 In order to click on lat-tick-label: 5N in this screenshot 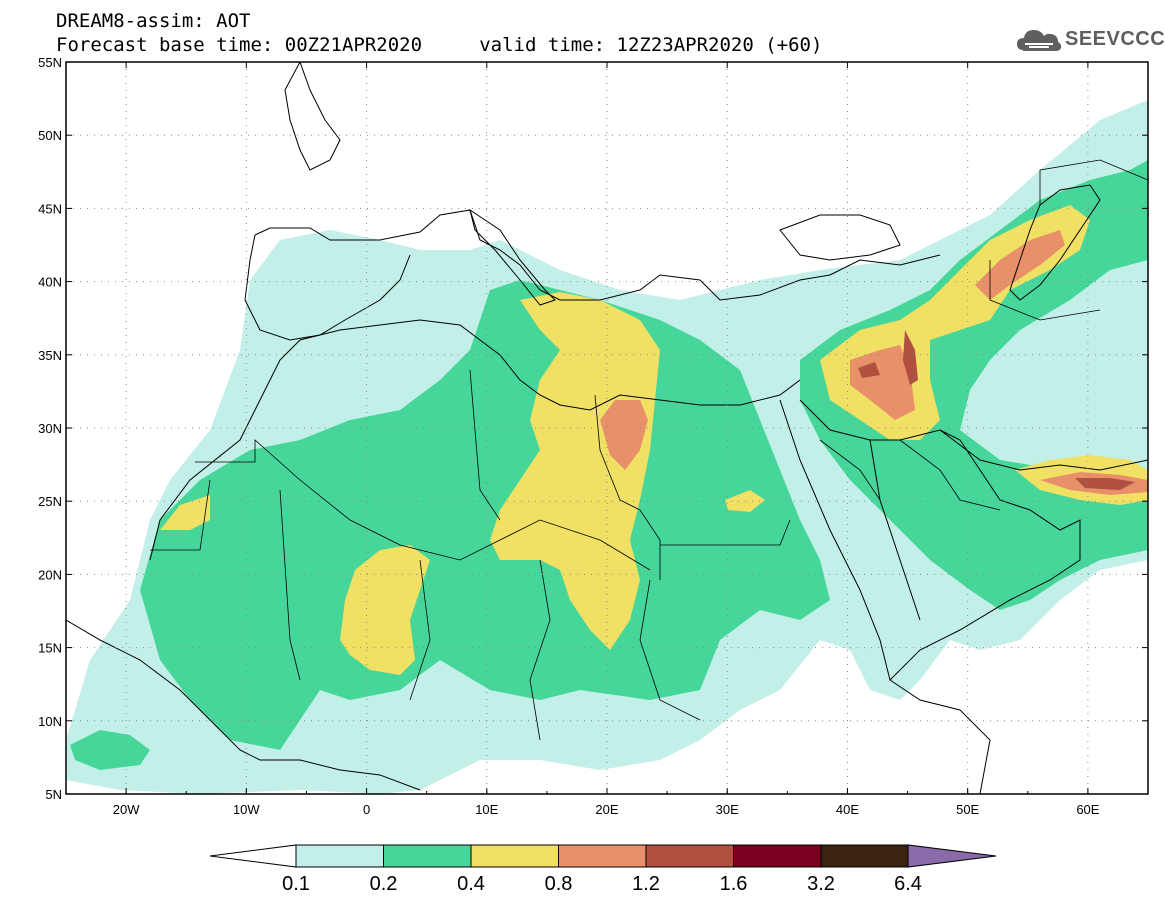, I will do `click(53, 794)`.